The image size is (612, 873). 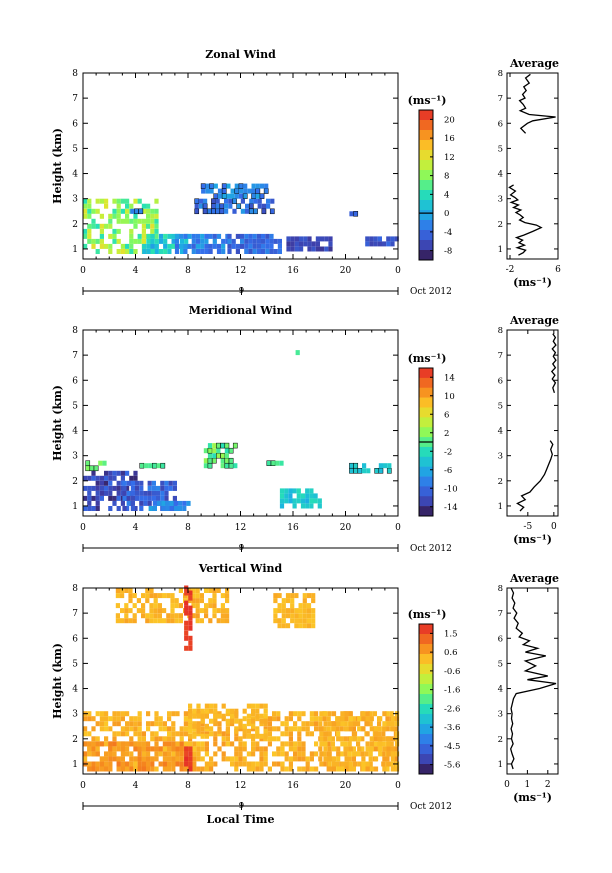 What do you see at coordinates (500, 74) in the screenshot?
I see `profile-y-tick-label: 8` at bounding box center [500, 74].